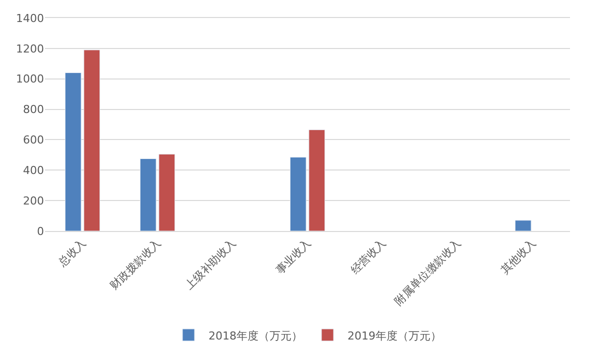  What do you see at coordinates (33, 109) in the screenshot?
I see `y-tick-label: 800` at bounding box center [33, 109].